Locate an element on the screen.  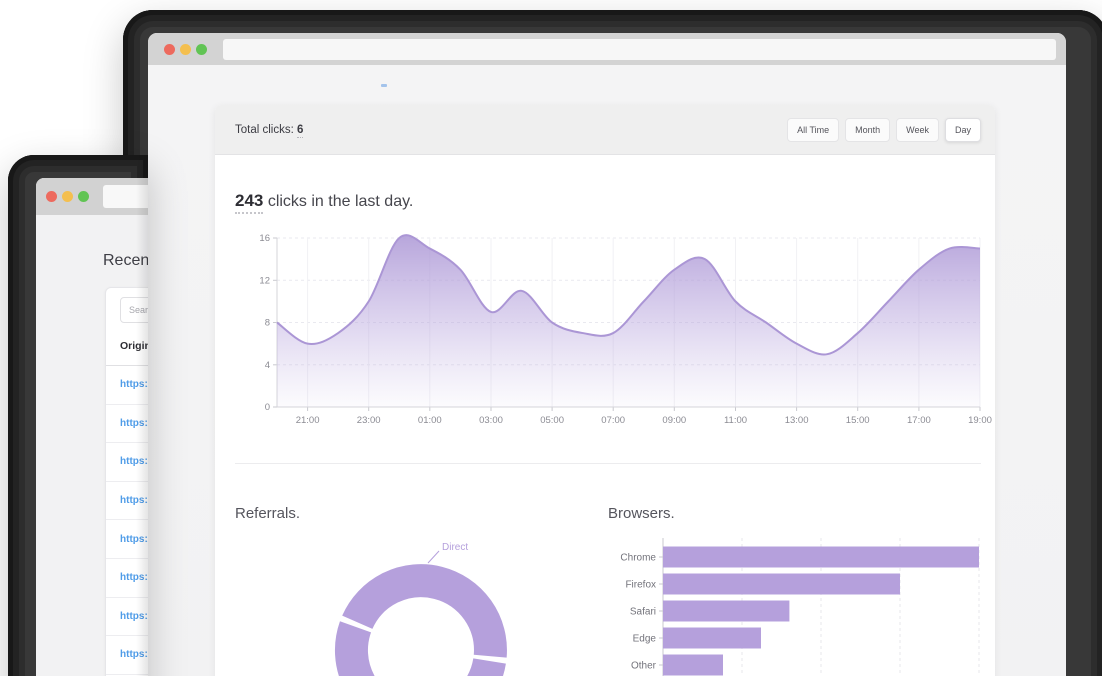
filter-button-week: Week is located at coordinates (917, 129).